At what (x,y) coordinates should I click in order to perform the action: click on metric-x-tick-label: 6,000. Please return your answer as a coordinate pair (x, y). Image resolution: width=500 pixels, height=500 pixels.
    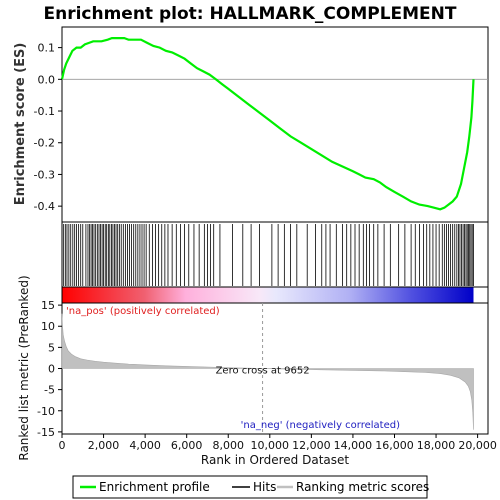
    Looking at the image, I should click on (187, 445).